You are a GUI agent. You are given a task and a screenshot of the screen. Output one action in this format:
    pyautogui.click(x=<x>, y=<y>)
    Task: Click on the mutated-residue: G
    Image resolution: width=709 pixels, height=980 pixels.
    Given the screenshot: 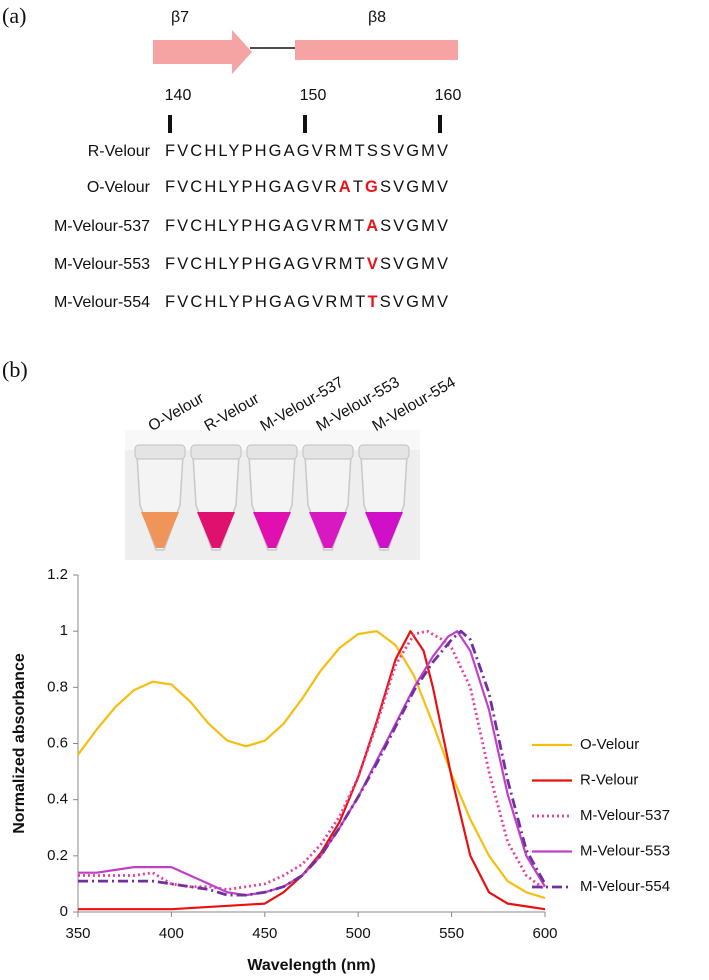 What is the action you would take?
    pyautogui.click(x=371, y=187)
    